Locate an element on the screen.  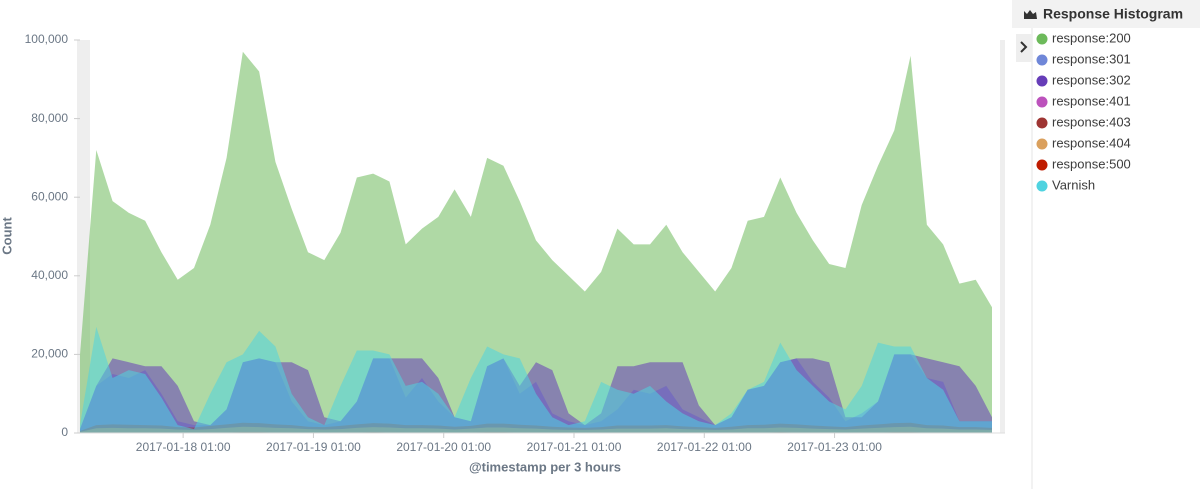
legend-label: response:301 is located at coordinates (1091, 58).